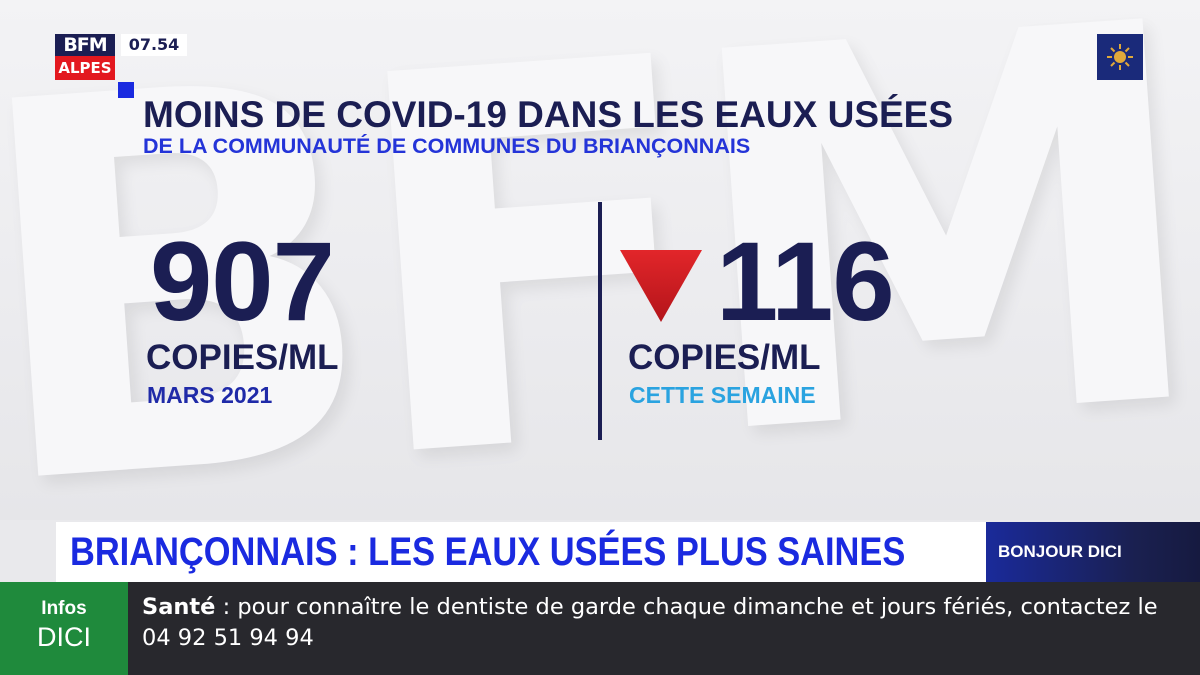  Describe the element at coordinates (724, 357) in the screenshot. I see `right-stat-unit: COPIES/ML` at that location.